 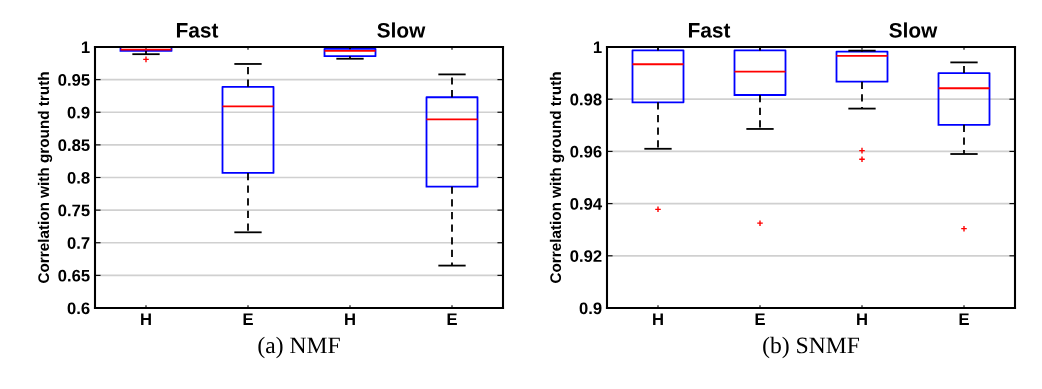 I want to click on y-tick-label: 0.7, so click(x=78, y=243).